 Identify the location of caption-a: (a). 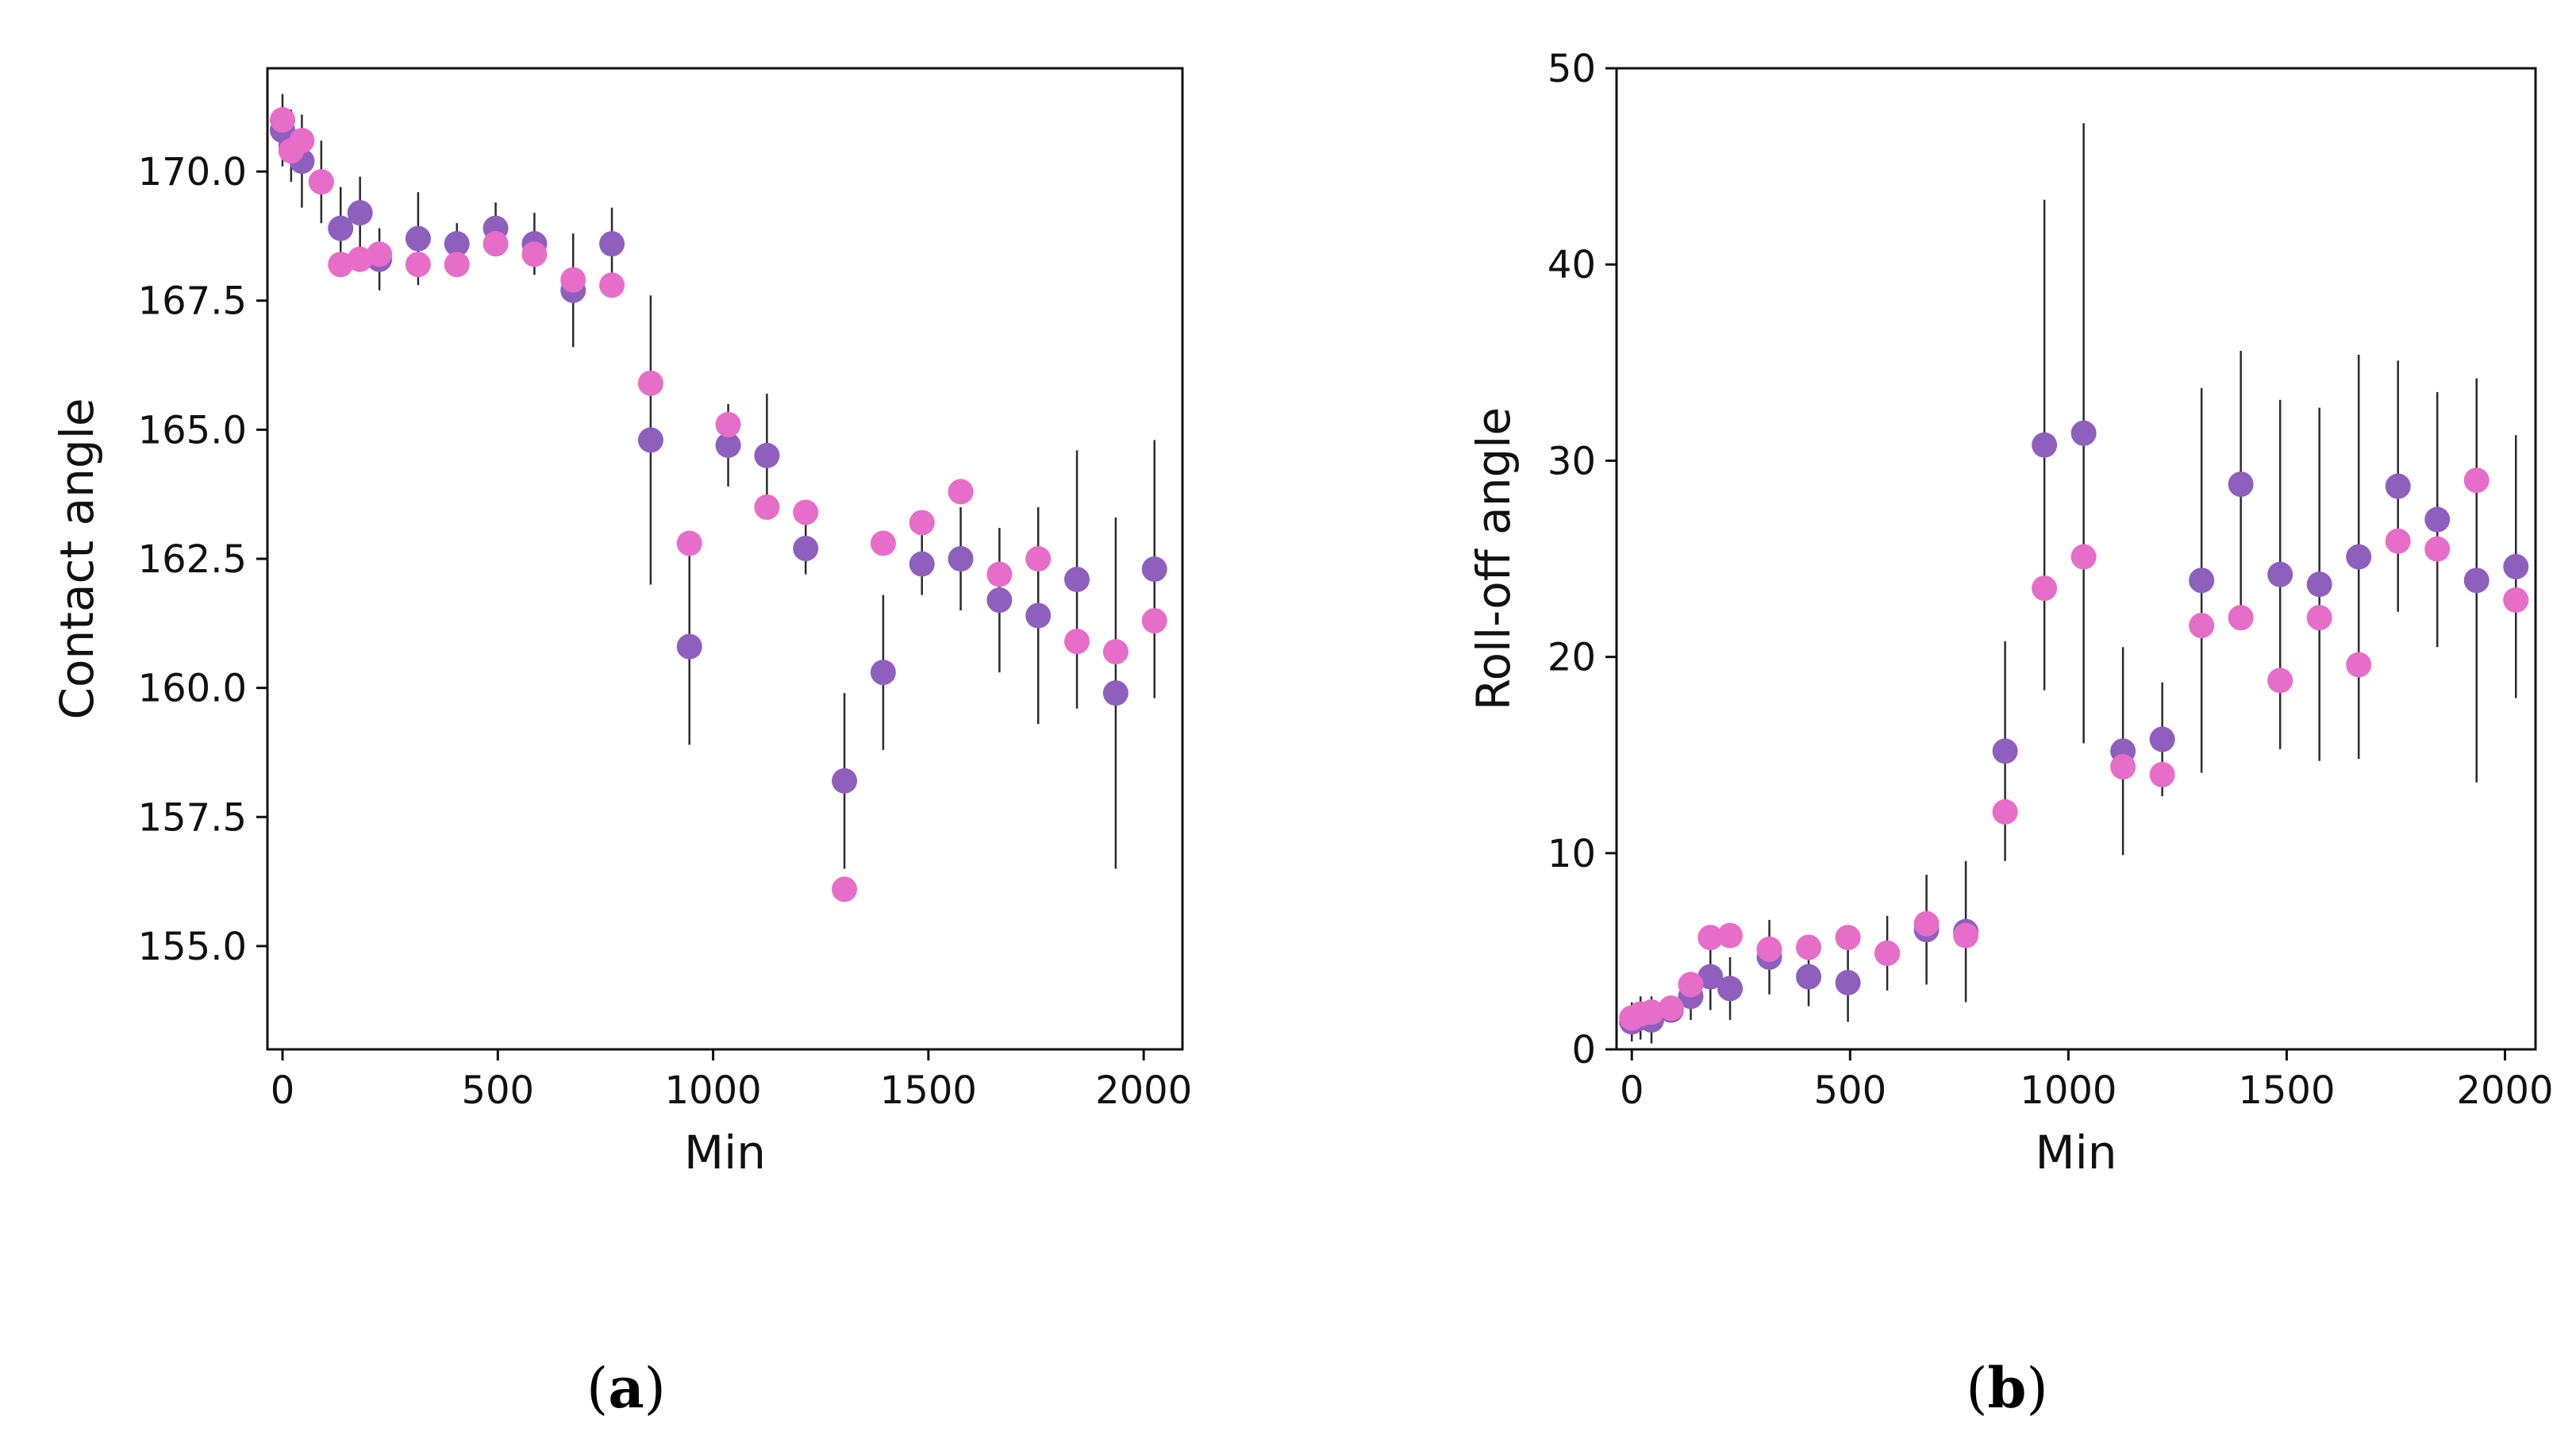
(626, 1388).